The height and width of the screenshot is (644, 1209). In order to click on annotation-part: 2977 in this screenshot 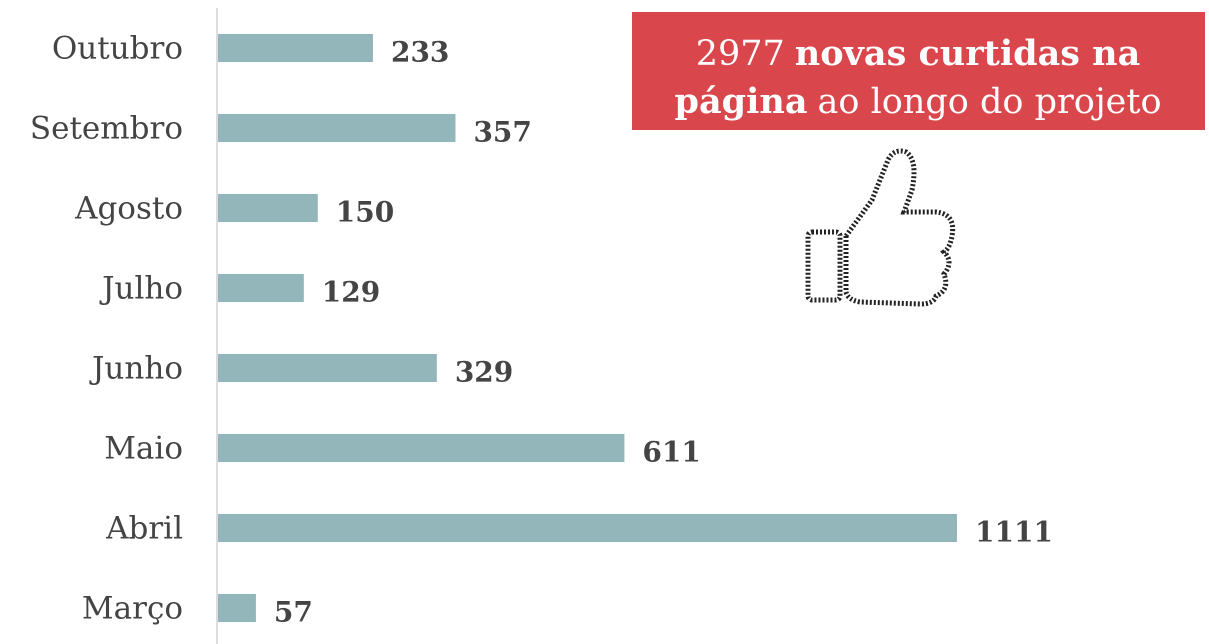, I will do `click(740, 54)`.